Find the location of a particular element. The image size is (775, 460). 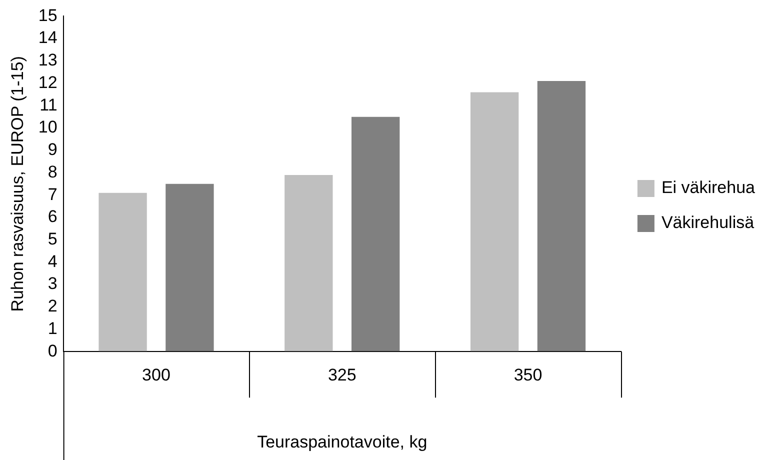

y-tick-label: 8 is located at coordinates (53, 172).